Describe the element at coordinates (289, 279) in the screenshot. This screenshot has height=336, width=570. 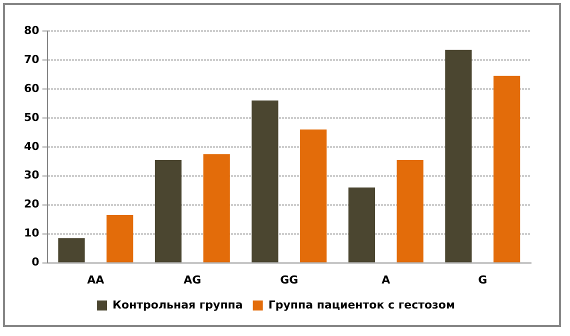
I see `x-tick-label: GG` at that location.